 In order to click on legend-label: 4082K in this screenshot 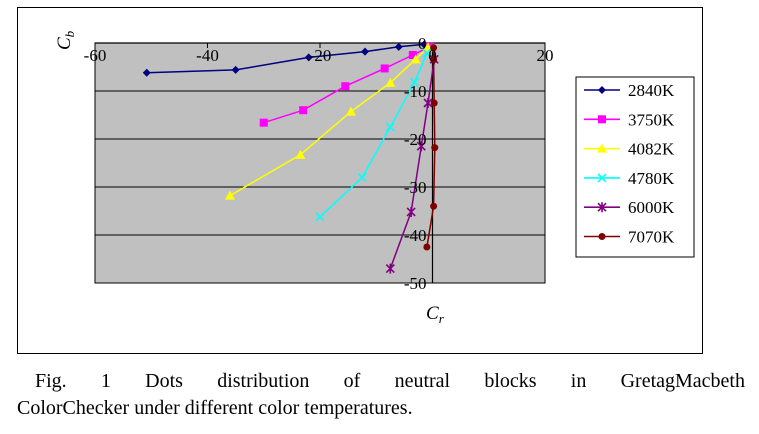, I will do `click(651, 149)`.